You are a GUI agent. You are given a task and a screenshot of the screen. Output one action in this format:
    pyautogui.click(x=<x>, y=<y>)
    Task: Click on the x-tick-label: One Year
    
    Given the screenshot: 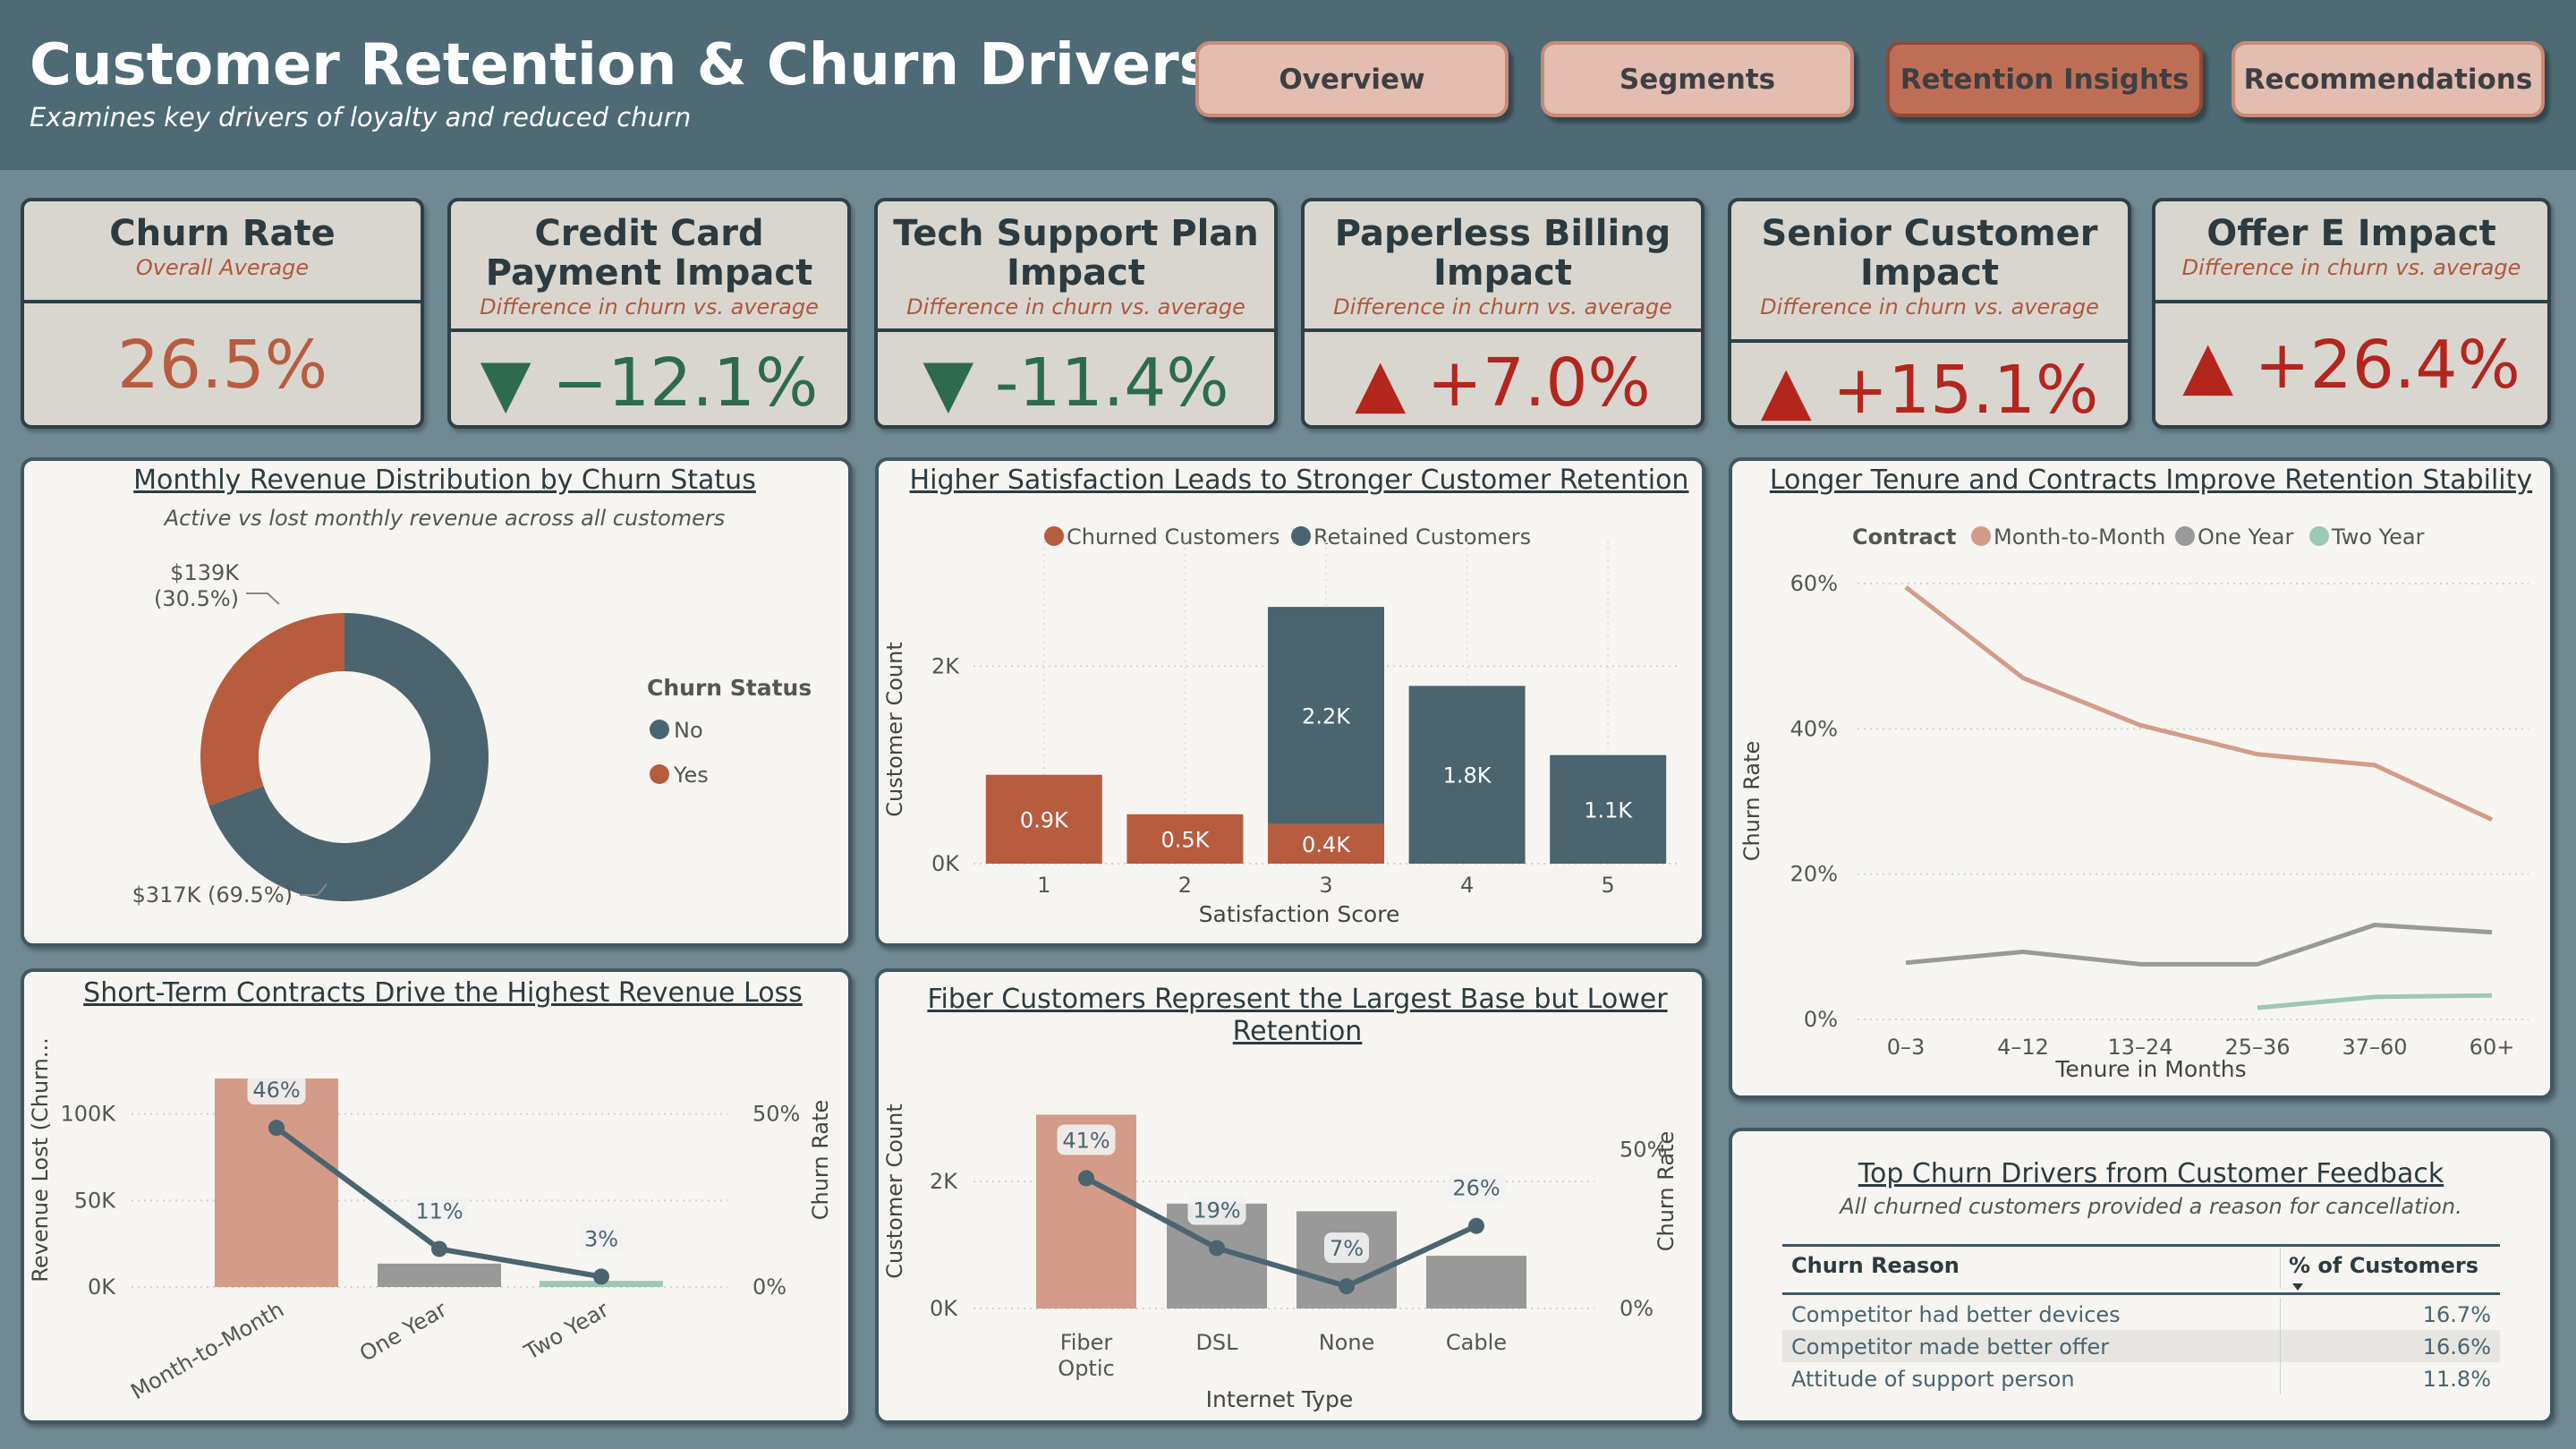 What is the action you would take?
    pyautogui.click(x=403, y=1332)
    